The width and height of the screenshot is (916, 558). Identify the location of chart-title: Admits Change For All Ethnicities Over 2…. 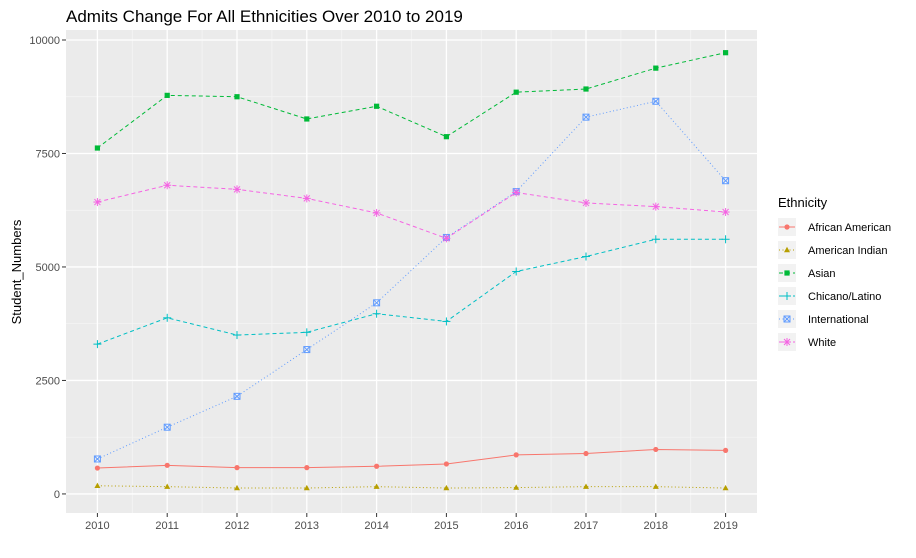
(264, 16).